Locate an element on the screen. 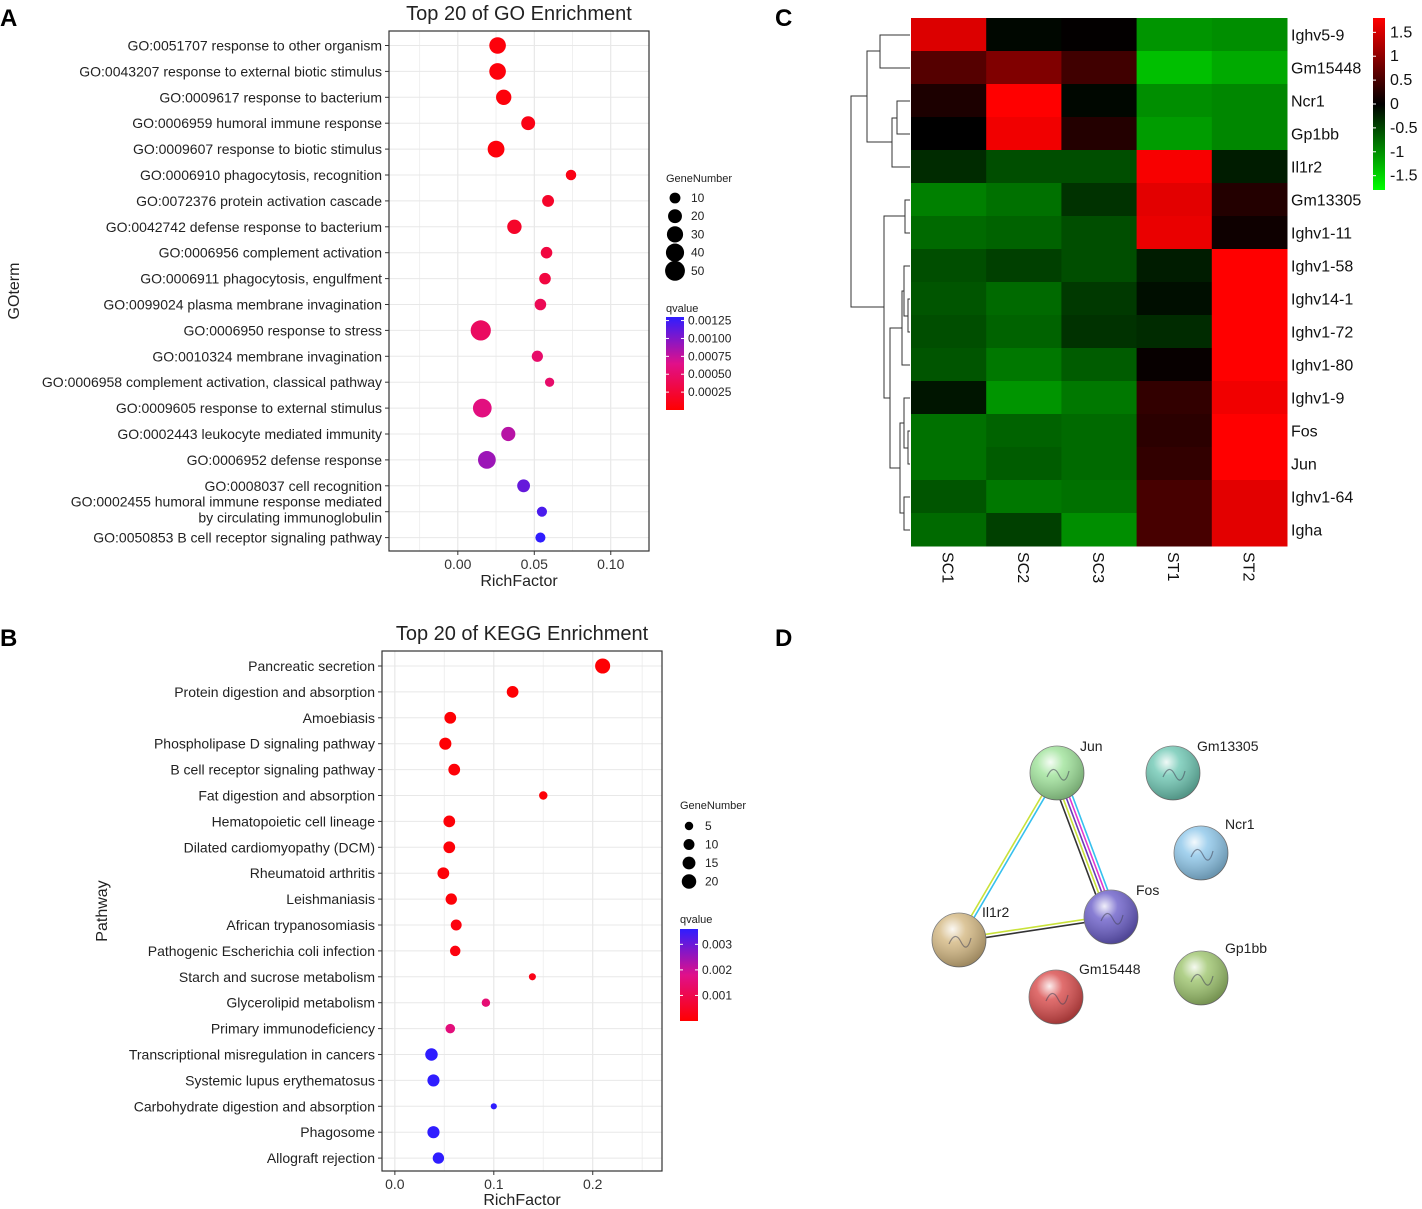 The width and height of the screenshot is (1422, 1209). kegg-category-label: African trypanosomiasis is located at coordinates (300, 925).